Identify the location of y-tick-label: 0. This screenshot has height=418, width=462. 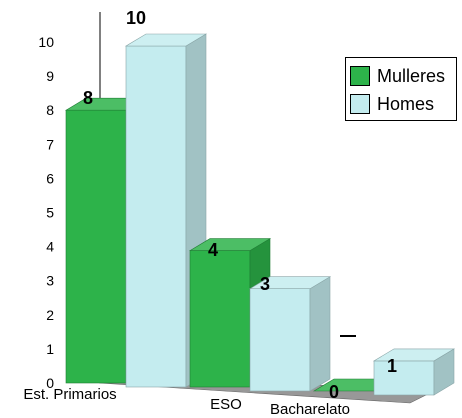
(50, 383).